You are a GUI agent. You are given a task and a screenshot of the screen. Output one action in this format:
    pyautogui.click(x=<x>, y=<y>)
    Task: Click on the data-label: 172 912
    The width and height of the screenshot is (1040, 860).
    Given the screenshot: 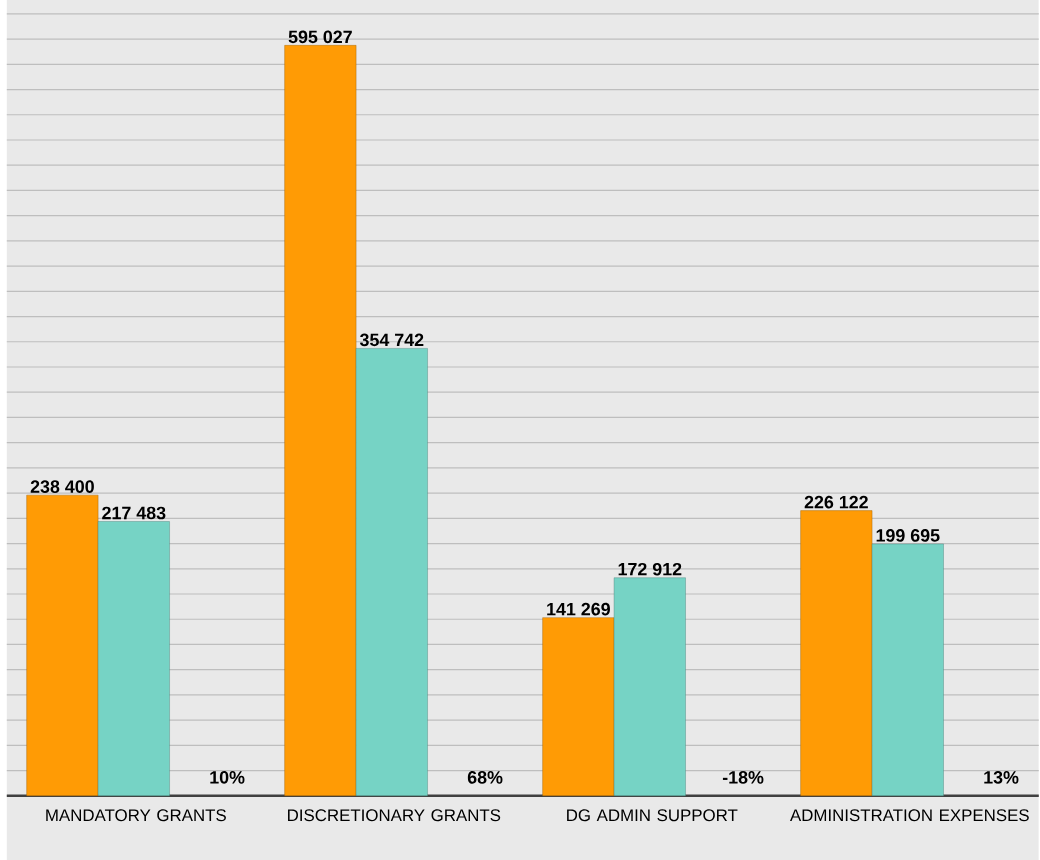 What is the action you would take?
    pyautogui.click(x=650, y=569)
    